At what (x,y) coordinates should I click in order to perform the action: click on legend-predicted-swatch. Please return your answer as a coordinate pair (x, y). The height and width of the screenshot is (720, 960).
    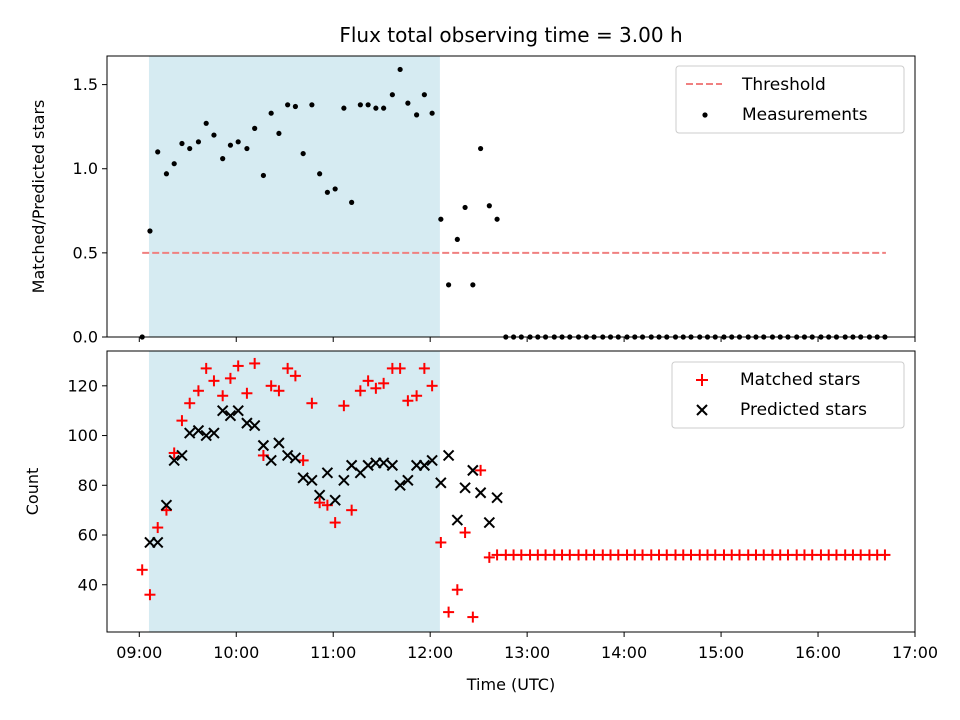
    Looking at the image, I should click on (702, 410).